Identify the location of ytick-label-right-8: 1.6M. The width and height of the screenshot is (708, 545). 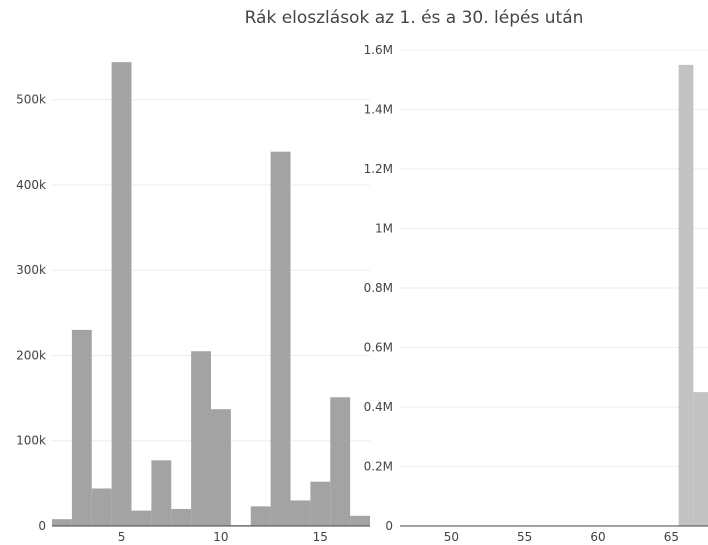
(378, 50).